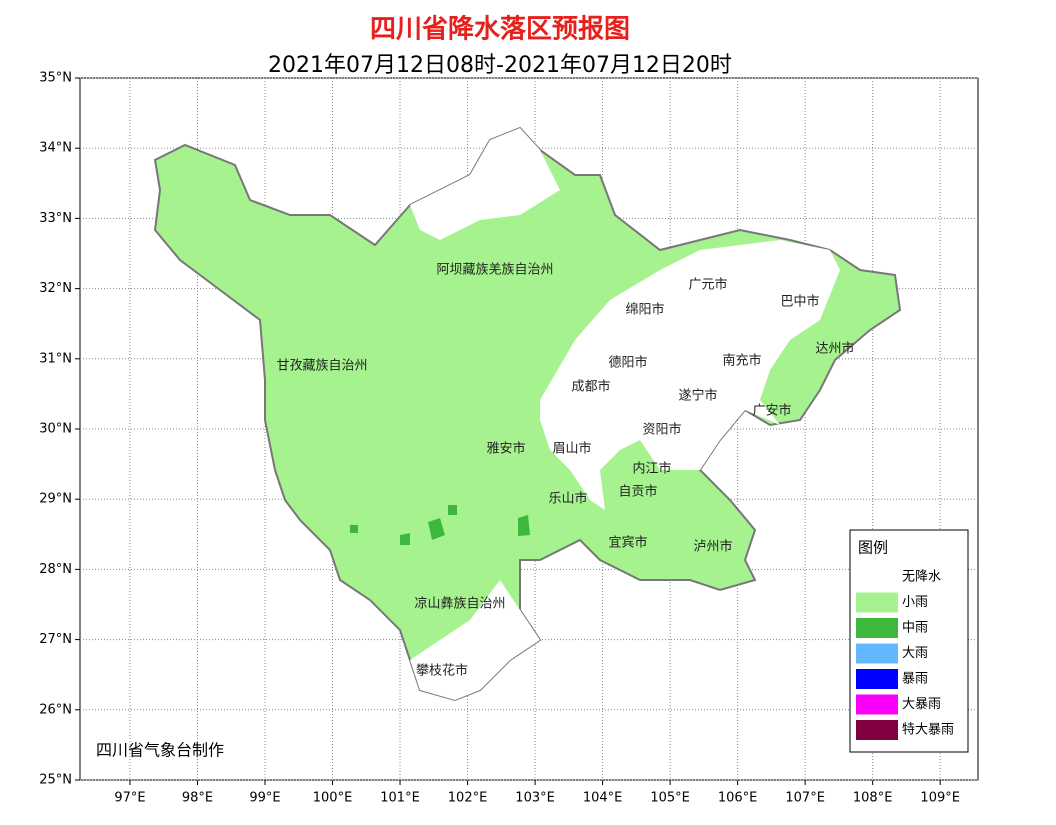 The height and width of the screenshot is (825, 1056). I want to click on place-label: 德阳市, so click(627, 363).